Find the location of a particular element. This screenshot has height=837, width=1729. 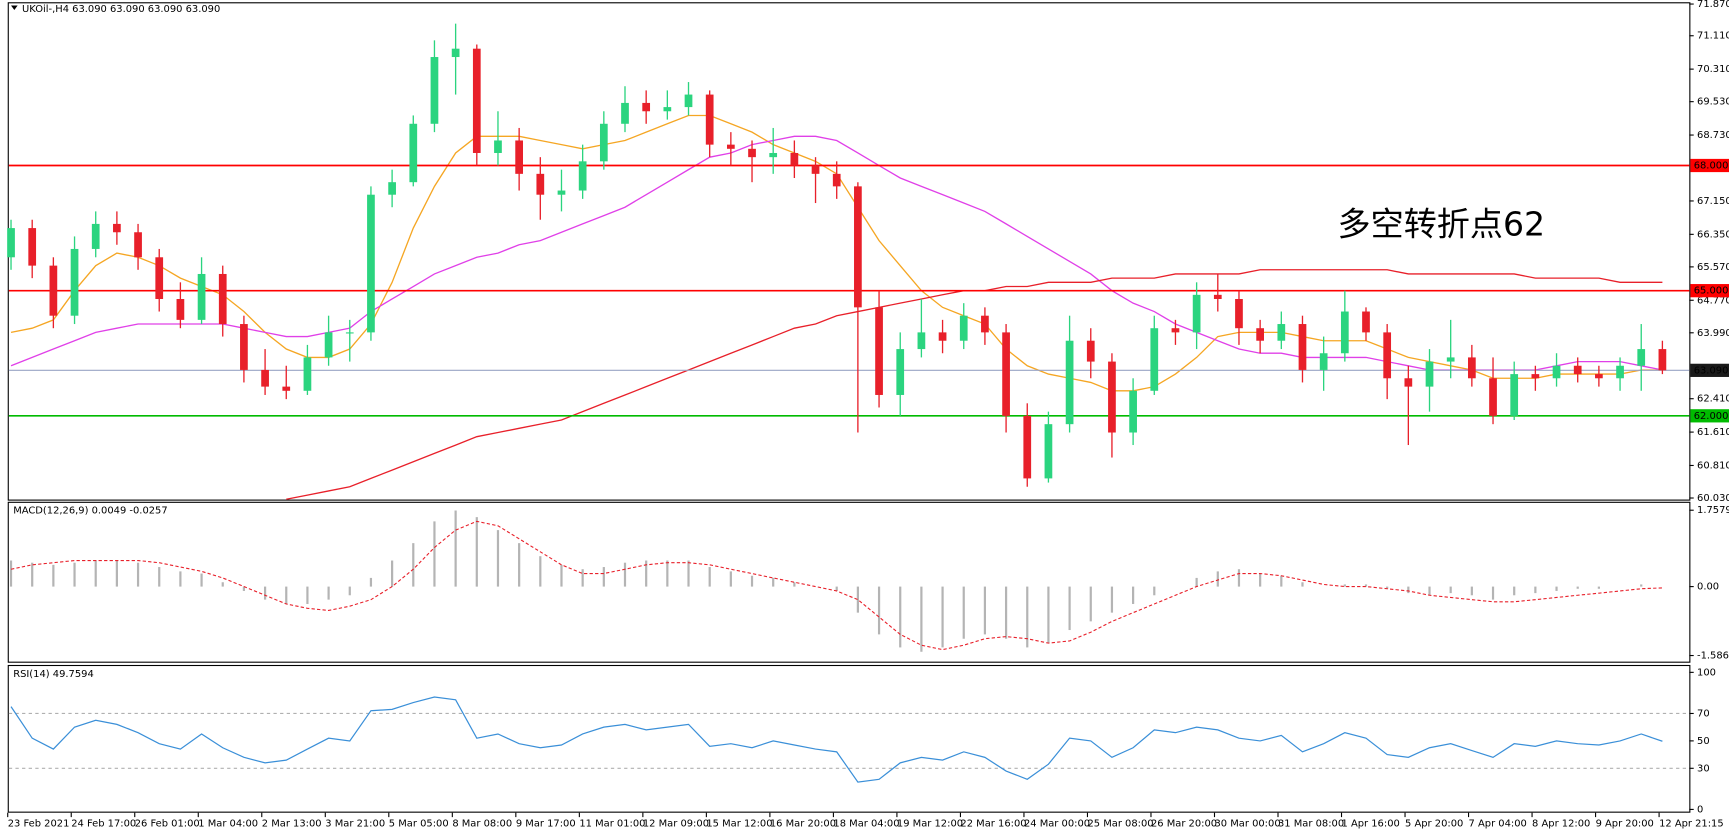

x-tick-label: 12 Apr 21:15 is located at coordinates (1691, 824).